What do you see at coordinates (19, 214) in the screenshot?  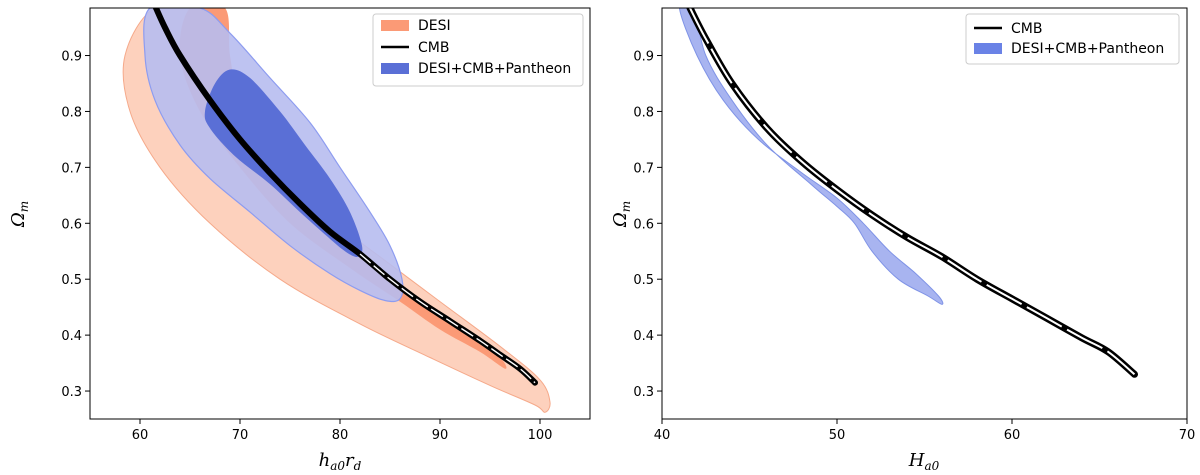 I see `left-y-axis-label: Ωm` at bounding box center [19, 214].